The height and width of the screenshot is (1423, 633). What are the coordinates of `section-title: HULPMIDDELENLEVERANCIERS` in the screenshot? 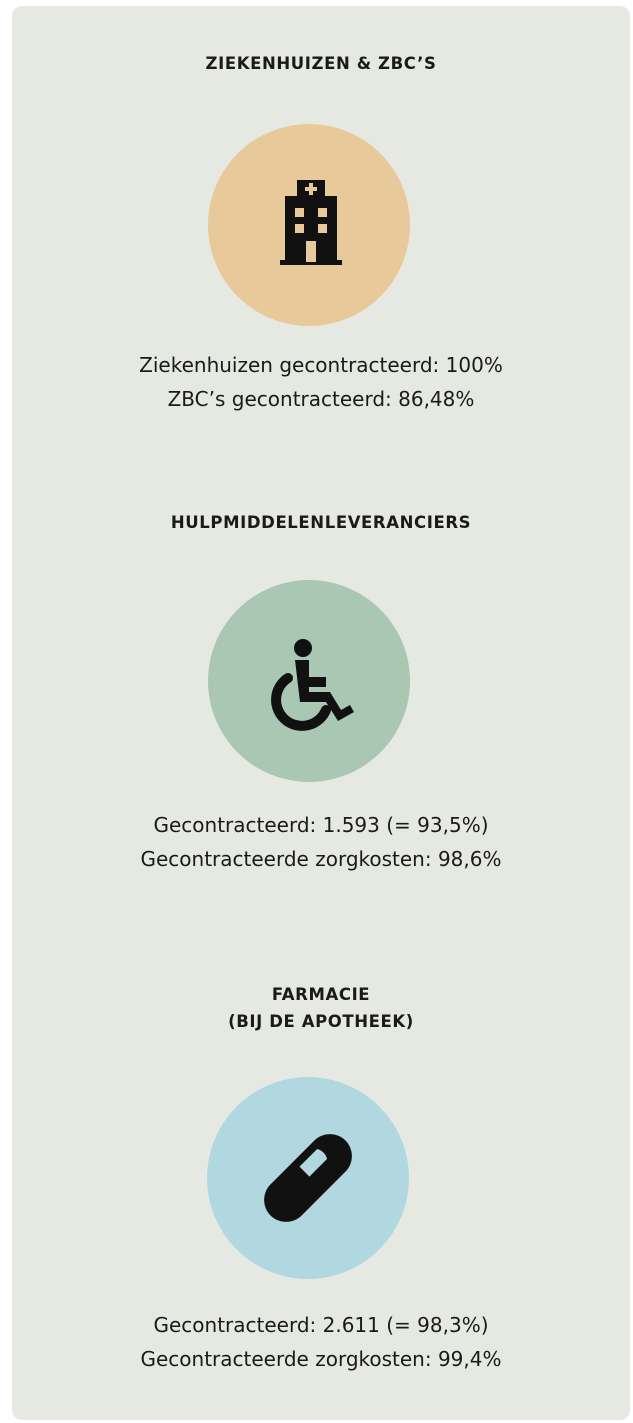 It's located at (321, 522).